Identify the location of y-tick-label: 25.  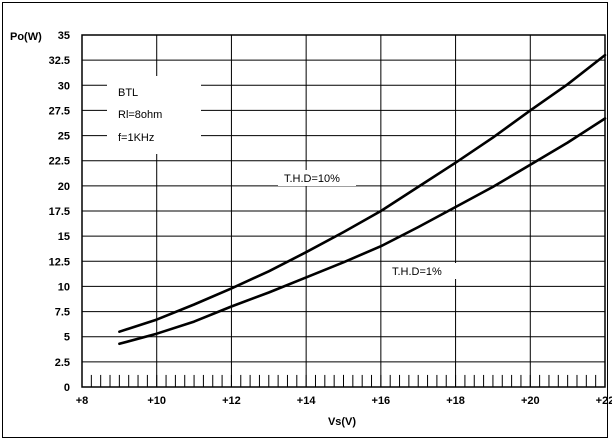
(64, 137).